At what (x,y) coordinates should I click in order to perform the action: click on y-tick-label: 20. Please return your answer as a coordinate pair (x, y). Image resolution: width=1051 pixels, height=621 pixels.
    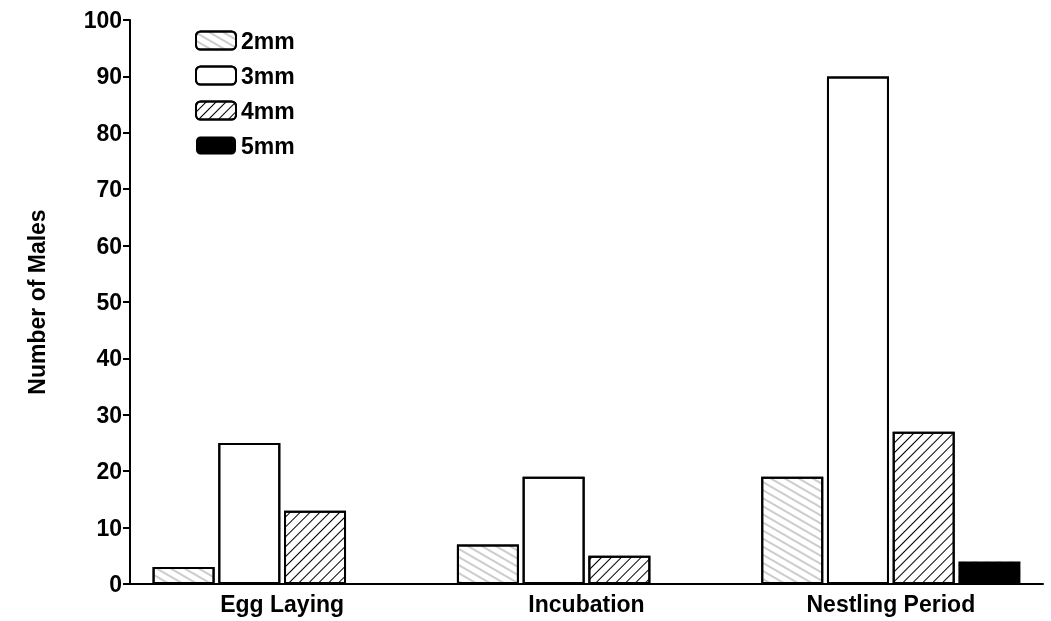
    Looking at the image, I should click on (109, 471).